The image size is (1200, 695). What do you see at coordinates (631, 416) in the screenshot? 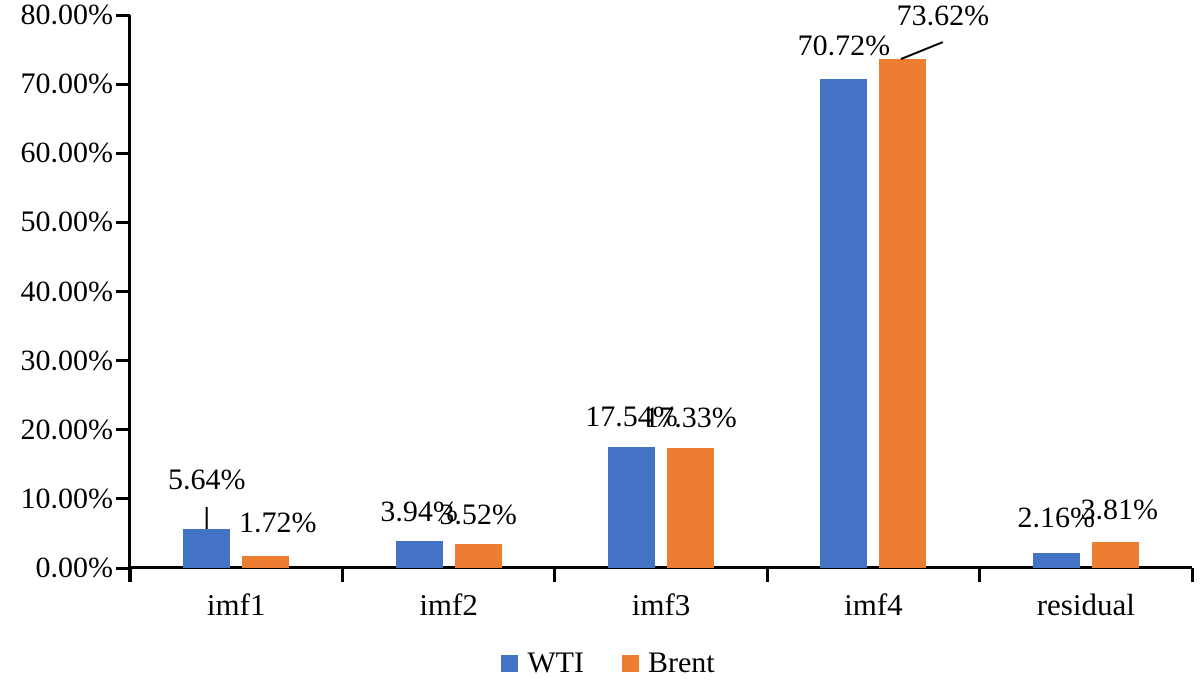
I see `data-label-WTI-imf3: 17.54%` at bounding box center [631, 416].